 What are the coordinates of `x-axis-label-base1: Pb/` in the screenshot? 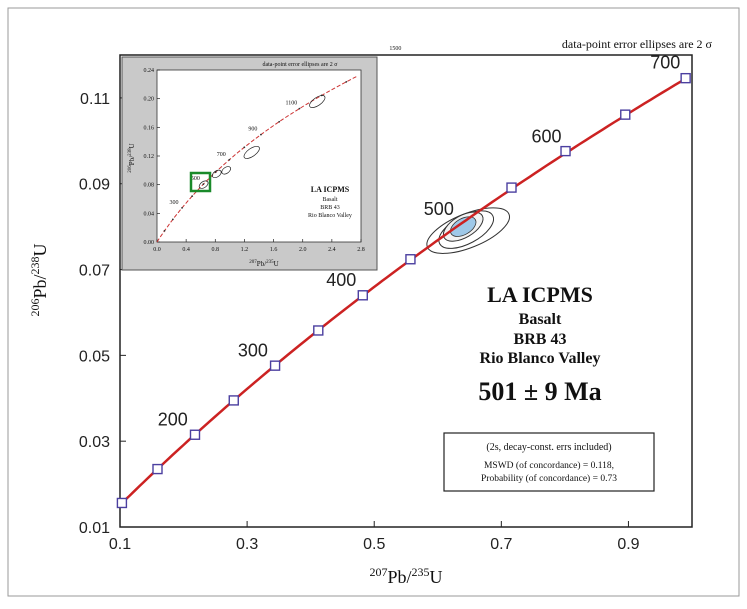 It's located at (399, 577).